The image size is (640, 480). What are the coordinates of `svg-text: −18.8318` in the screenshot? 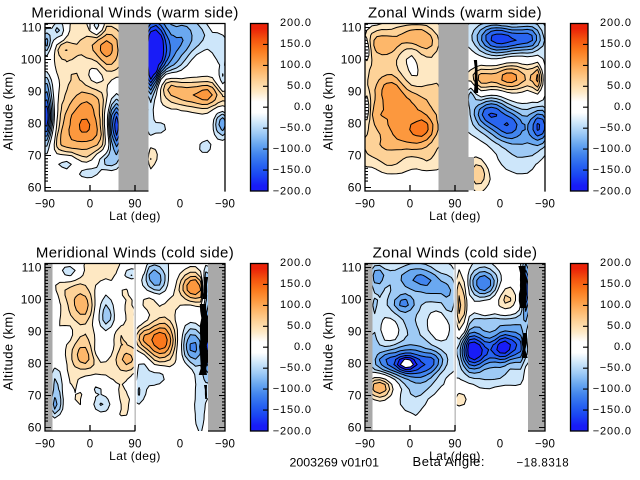 It's located at (543, 464).